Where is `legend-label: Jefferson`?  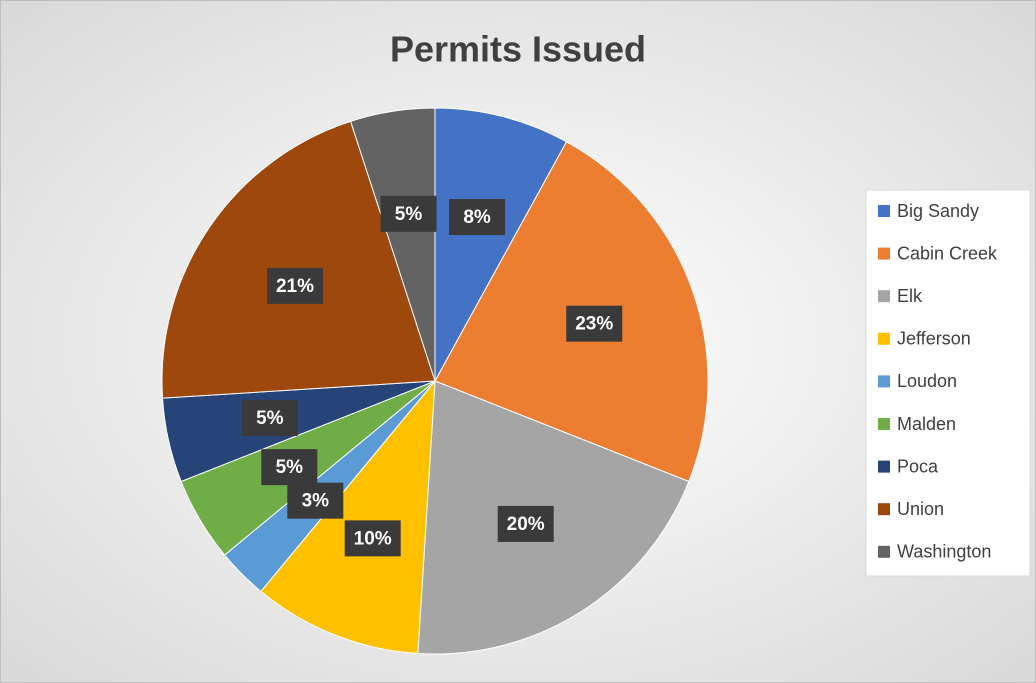
legend-label: Jefferson is located at coordinates (934, 339).